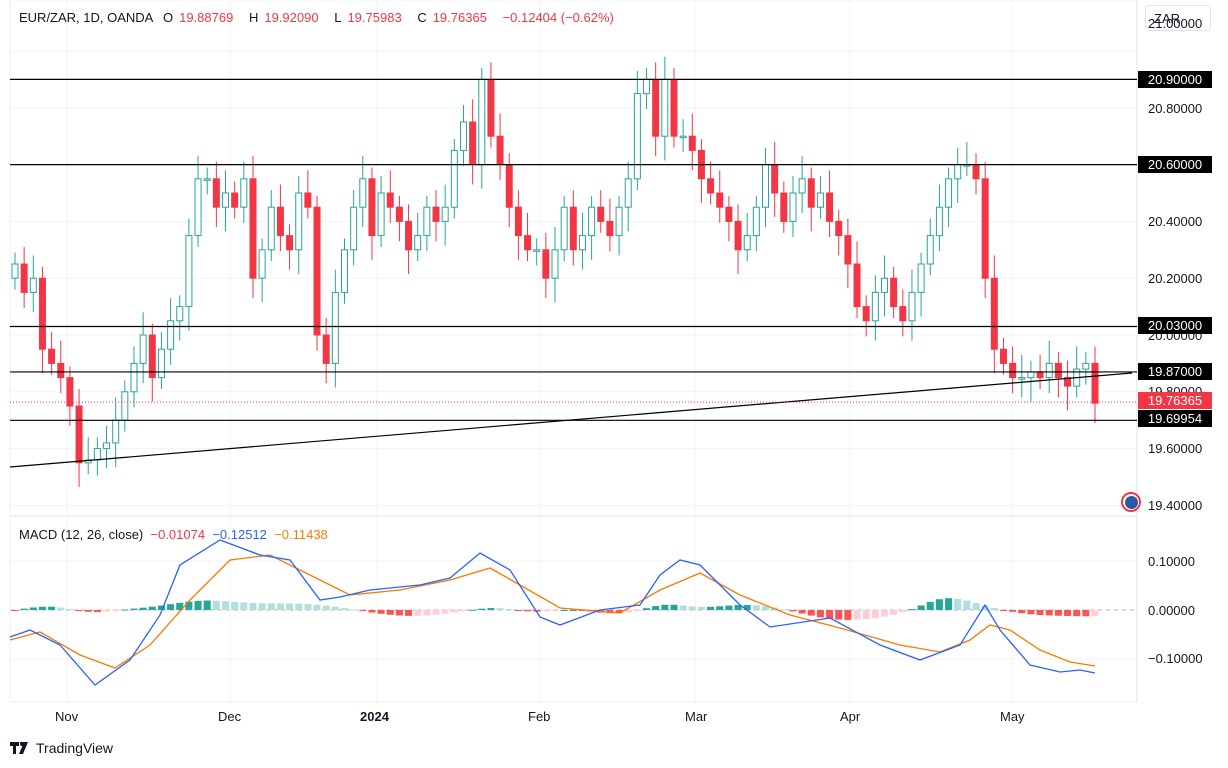  What do you see at coordinates (1175, 23) in the screenshot?
I see `price-tick: 21.00000` at bounding box center [1175, 23].